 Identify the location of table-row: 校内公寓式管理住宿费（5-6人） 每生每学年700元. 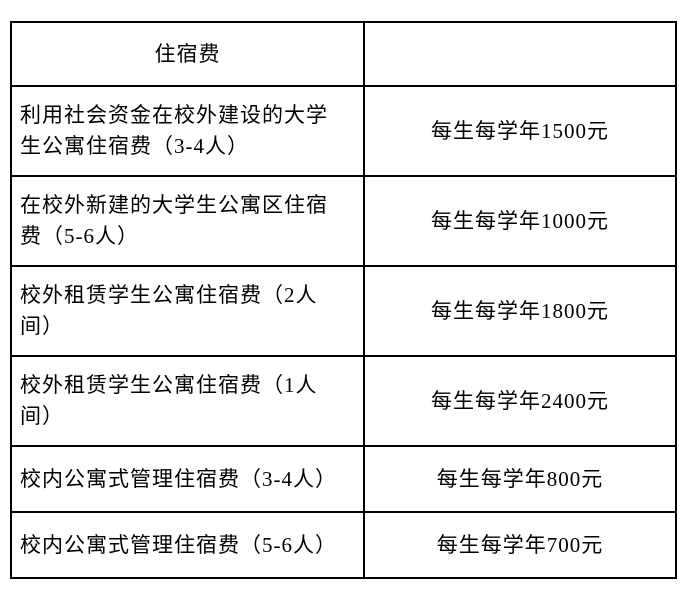
(343, 545).